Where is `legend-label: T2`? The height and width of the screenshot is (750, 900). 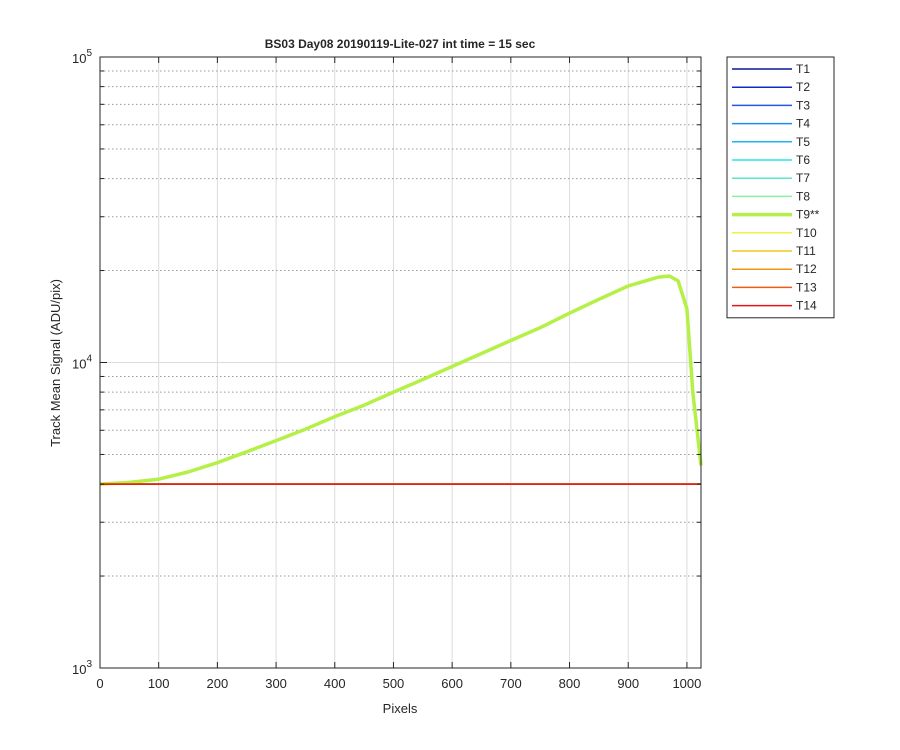 legend-label: T2 is located at coordinates (803, 87).